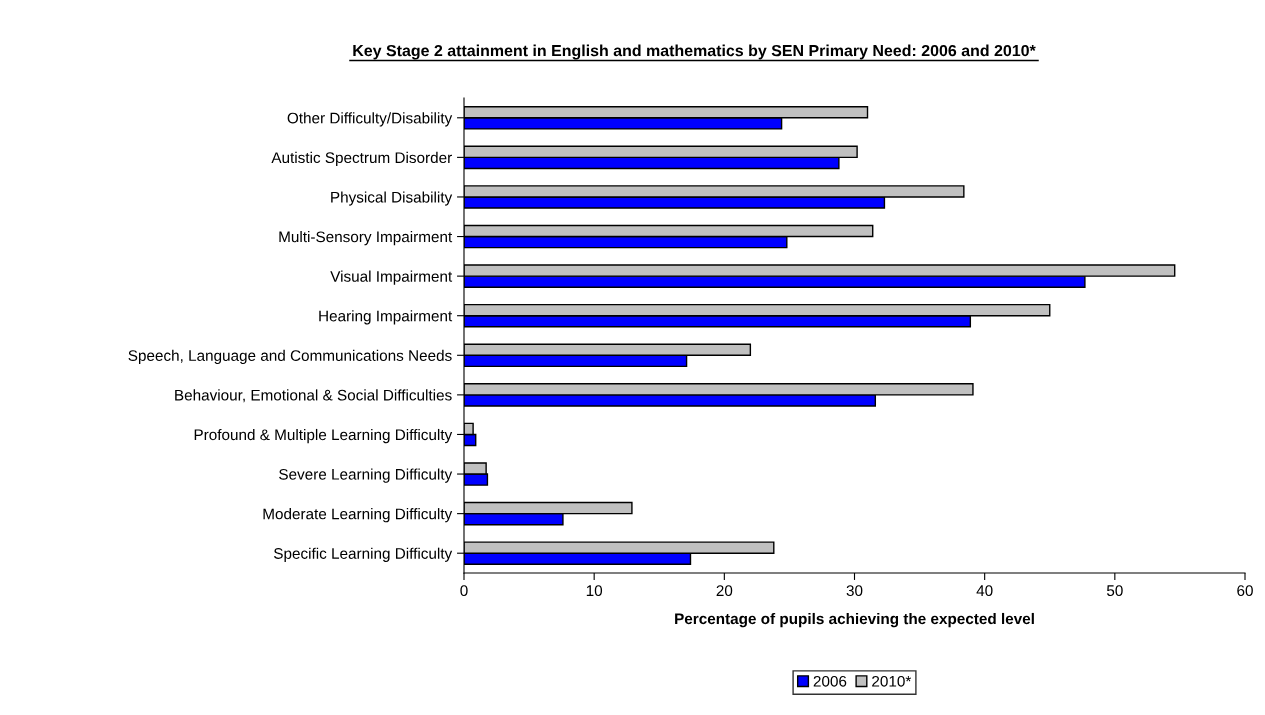 This screenshot has height=715, width=1265. What do you see at coordinates (361, 159) in the screenshot?
I see `y-tick-label: Autistic Spectrum Disorder` at bounding box center [361, 159].